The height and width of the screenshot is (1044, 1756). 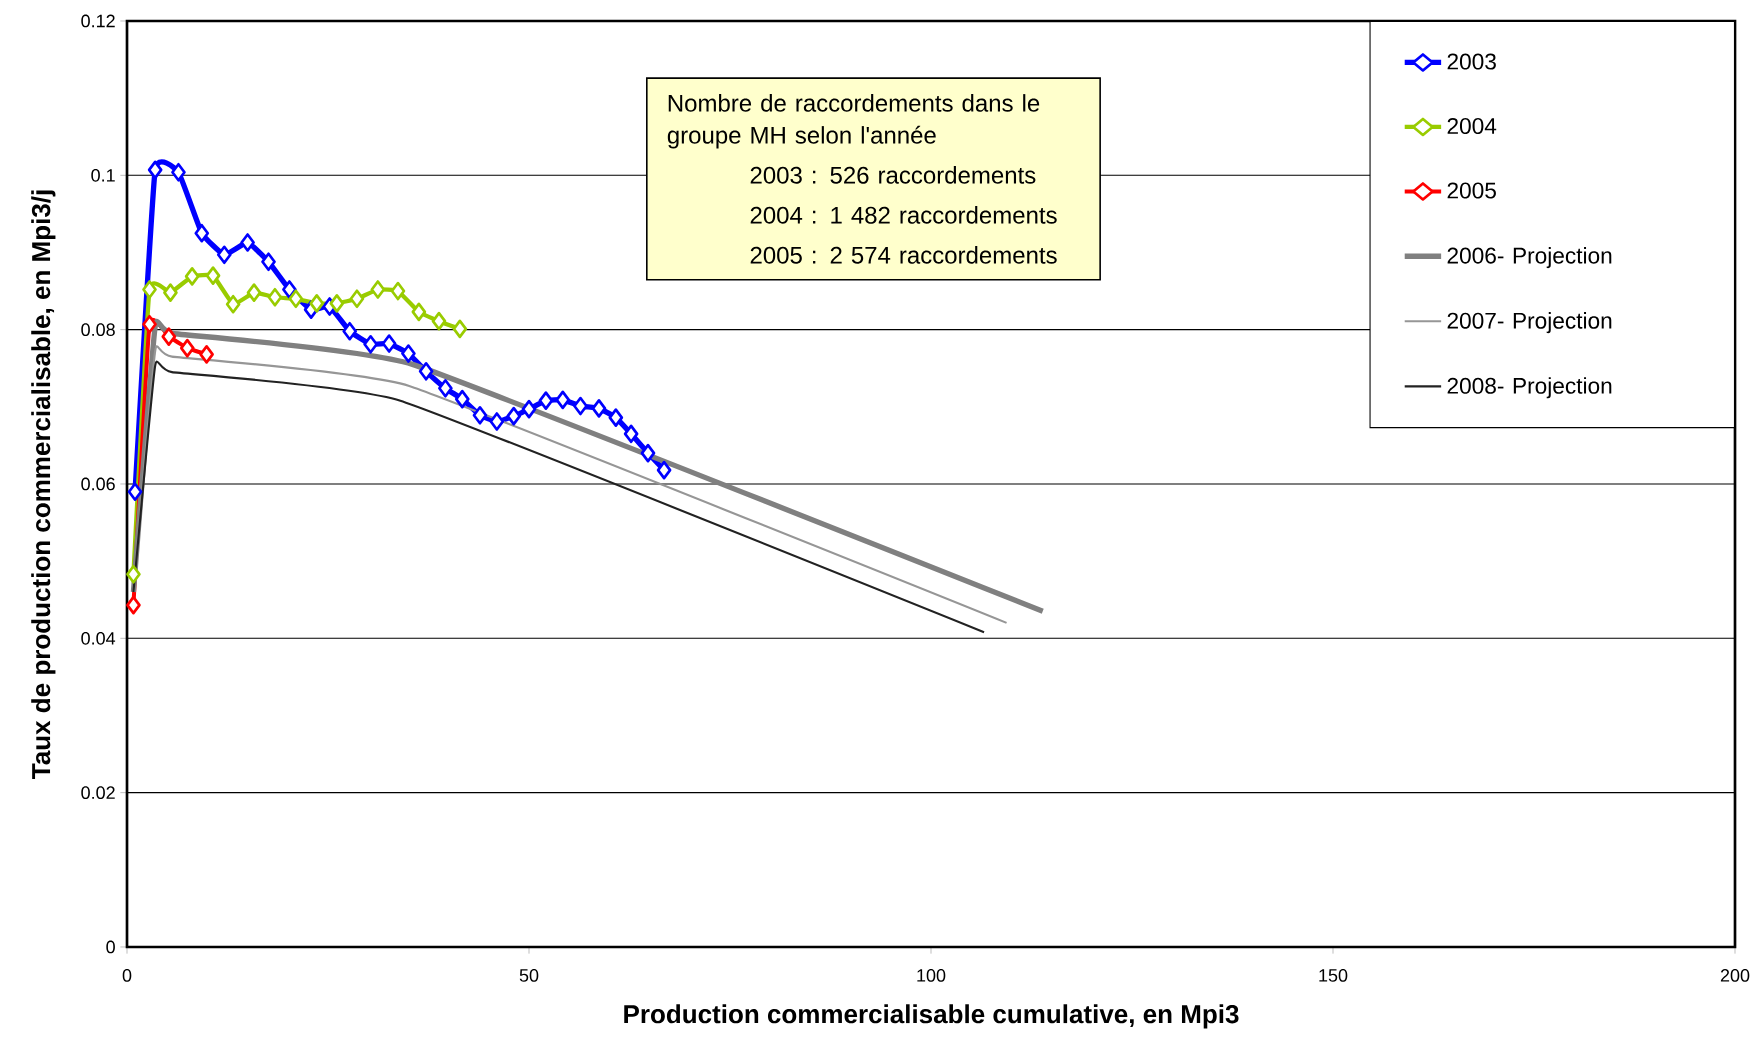 What do you see at coordinates (529, 975) in the screenshot?
I see `x-tick-label: 50` at bounding box center [529, 975].